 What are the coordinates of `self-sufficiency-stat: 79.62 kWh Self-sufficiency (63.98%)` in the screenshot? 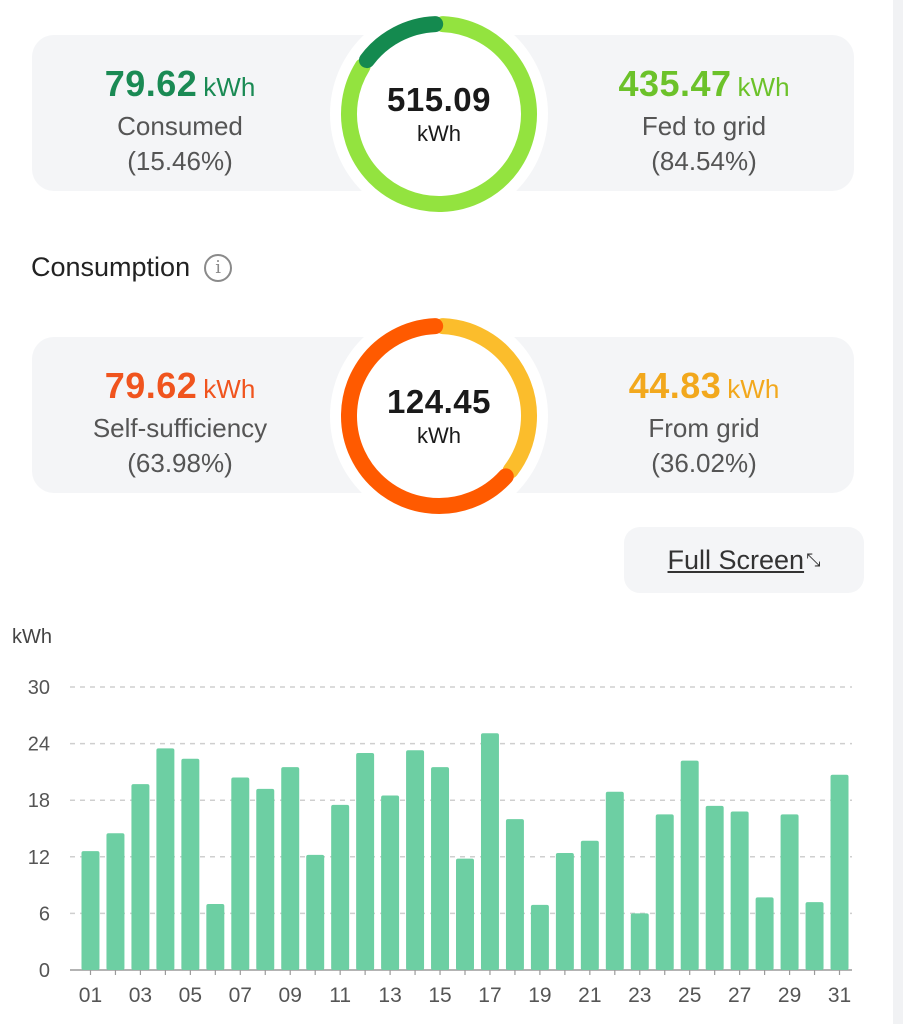 It's located at (180, 422).